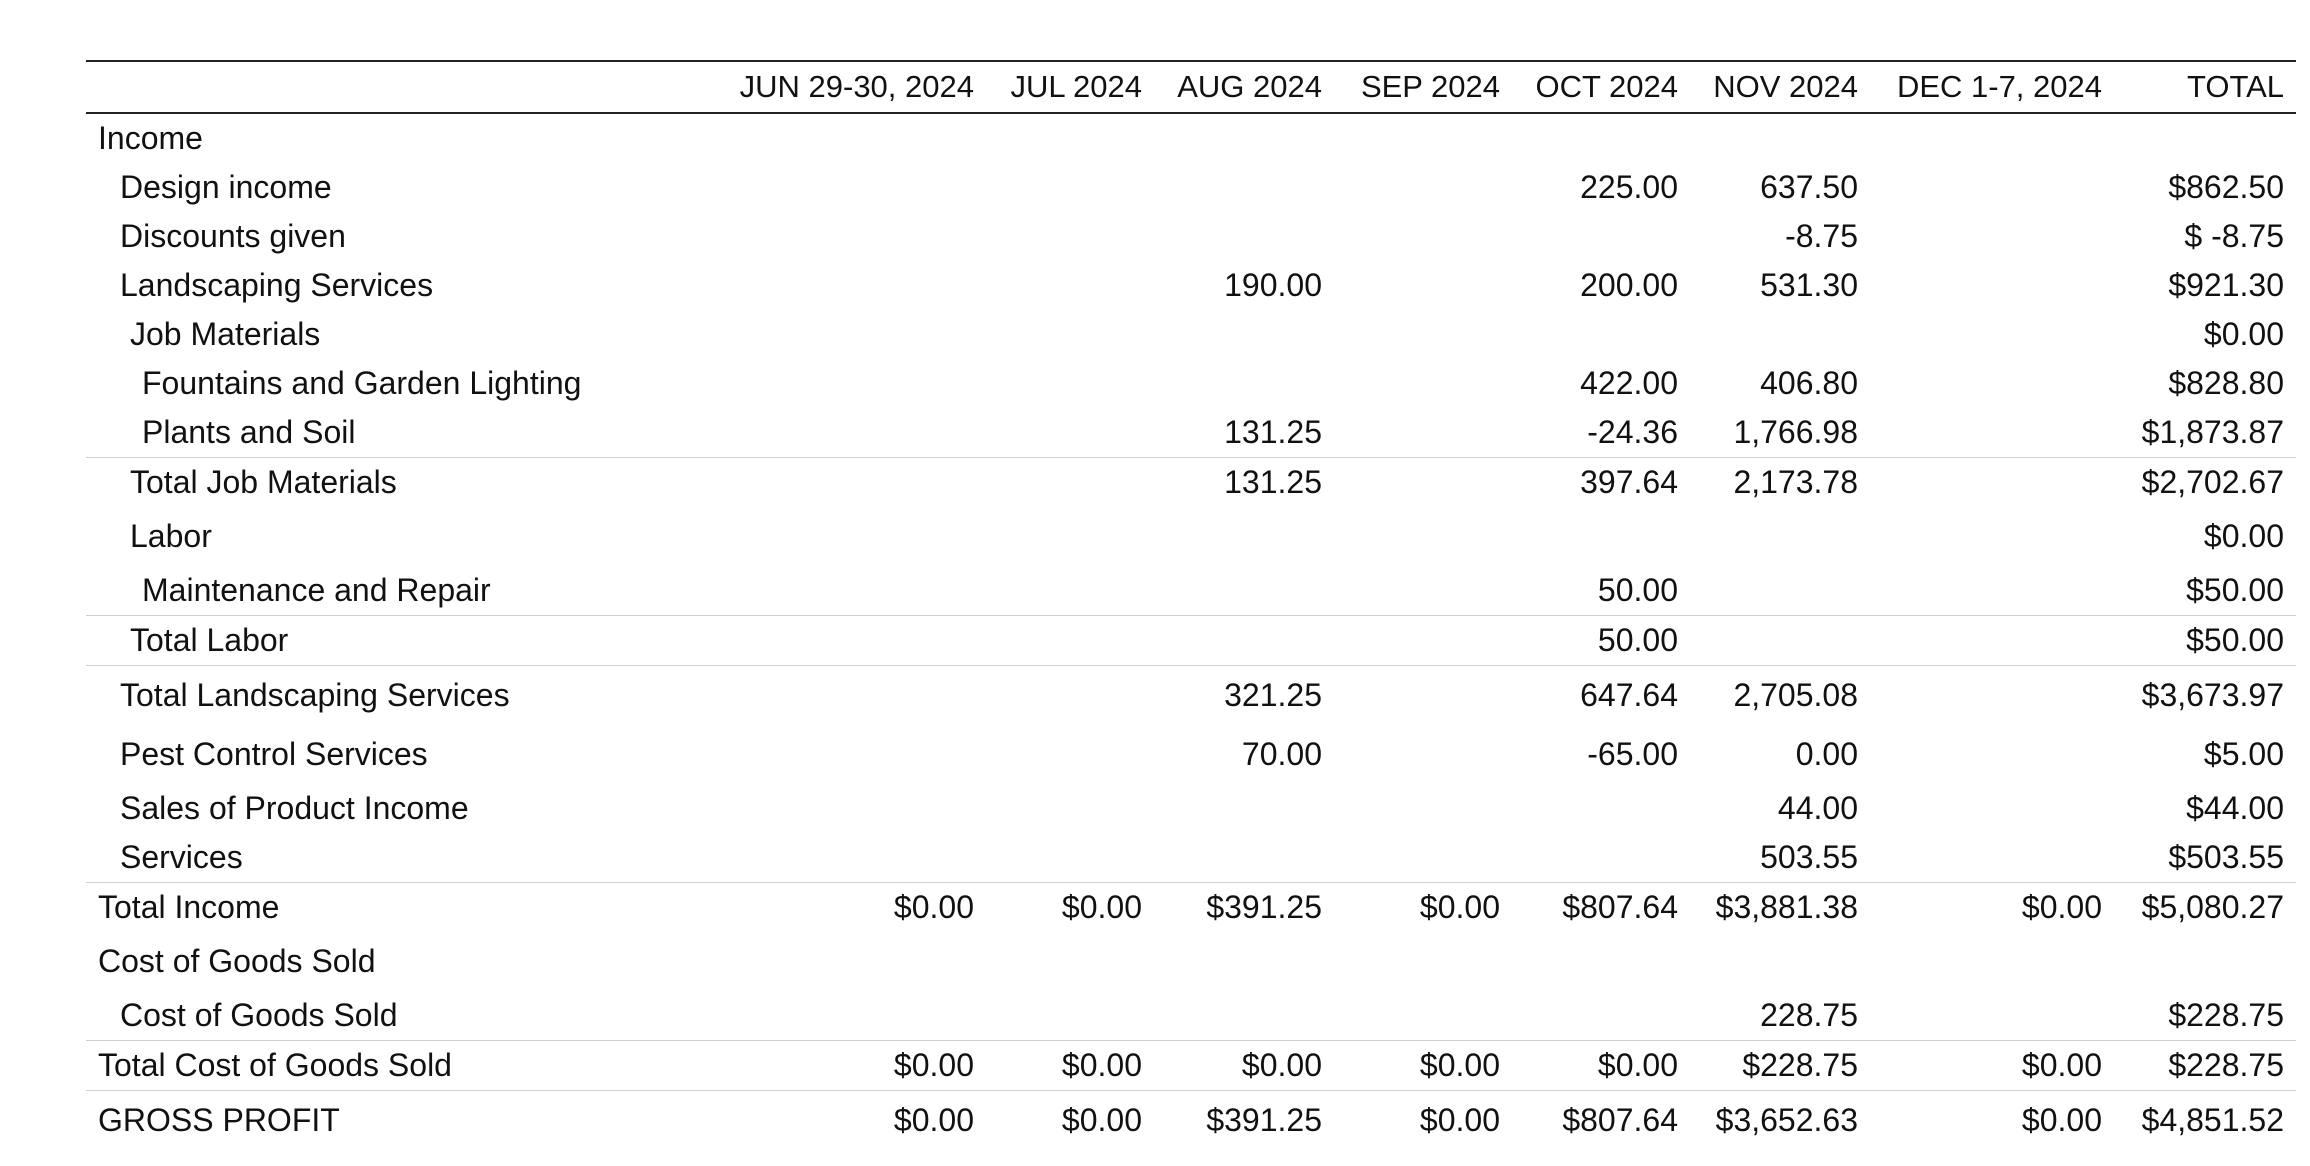 The width and height of the screenshot is (2310, 1166). Describe the element at coordinates (1780, 1065) in the screenshot. I see `cell: $228.75` at that location.